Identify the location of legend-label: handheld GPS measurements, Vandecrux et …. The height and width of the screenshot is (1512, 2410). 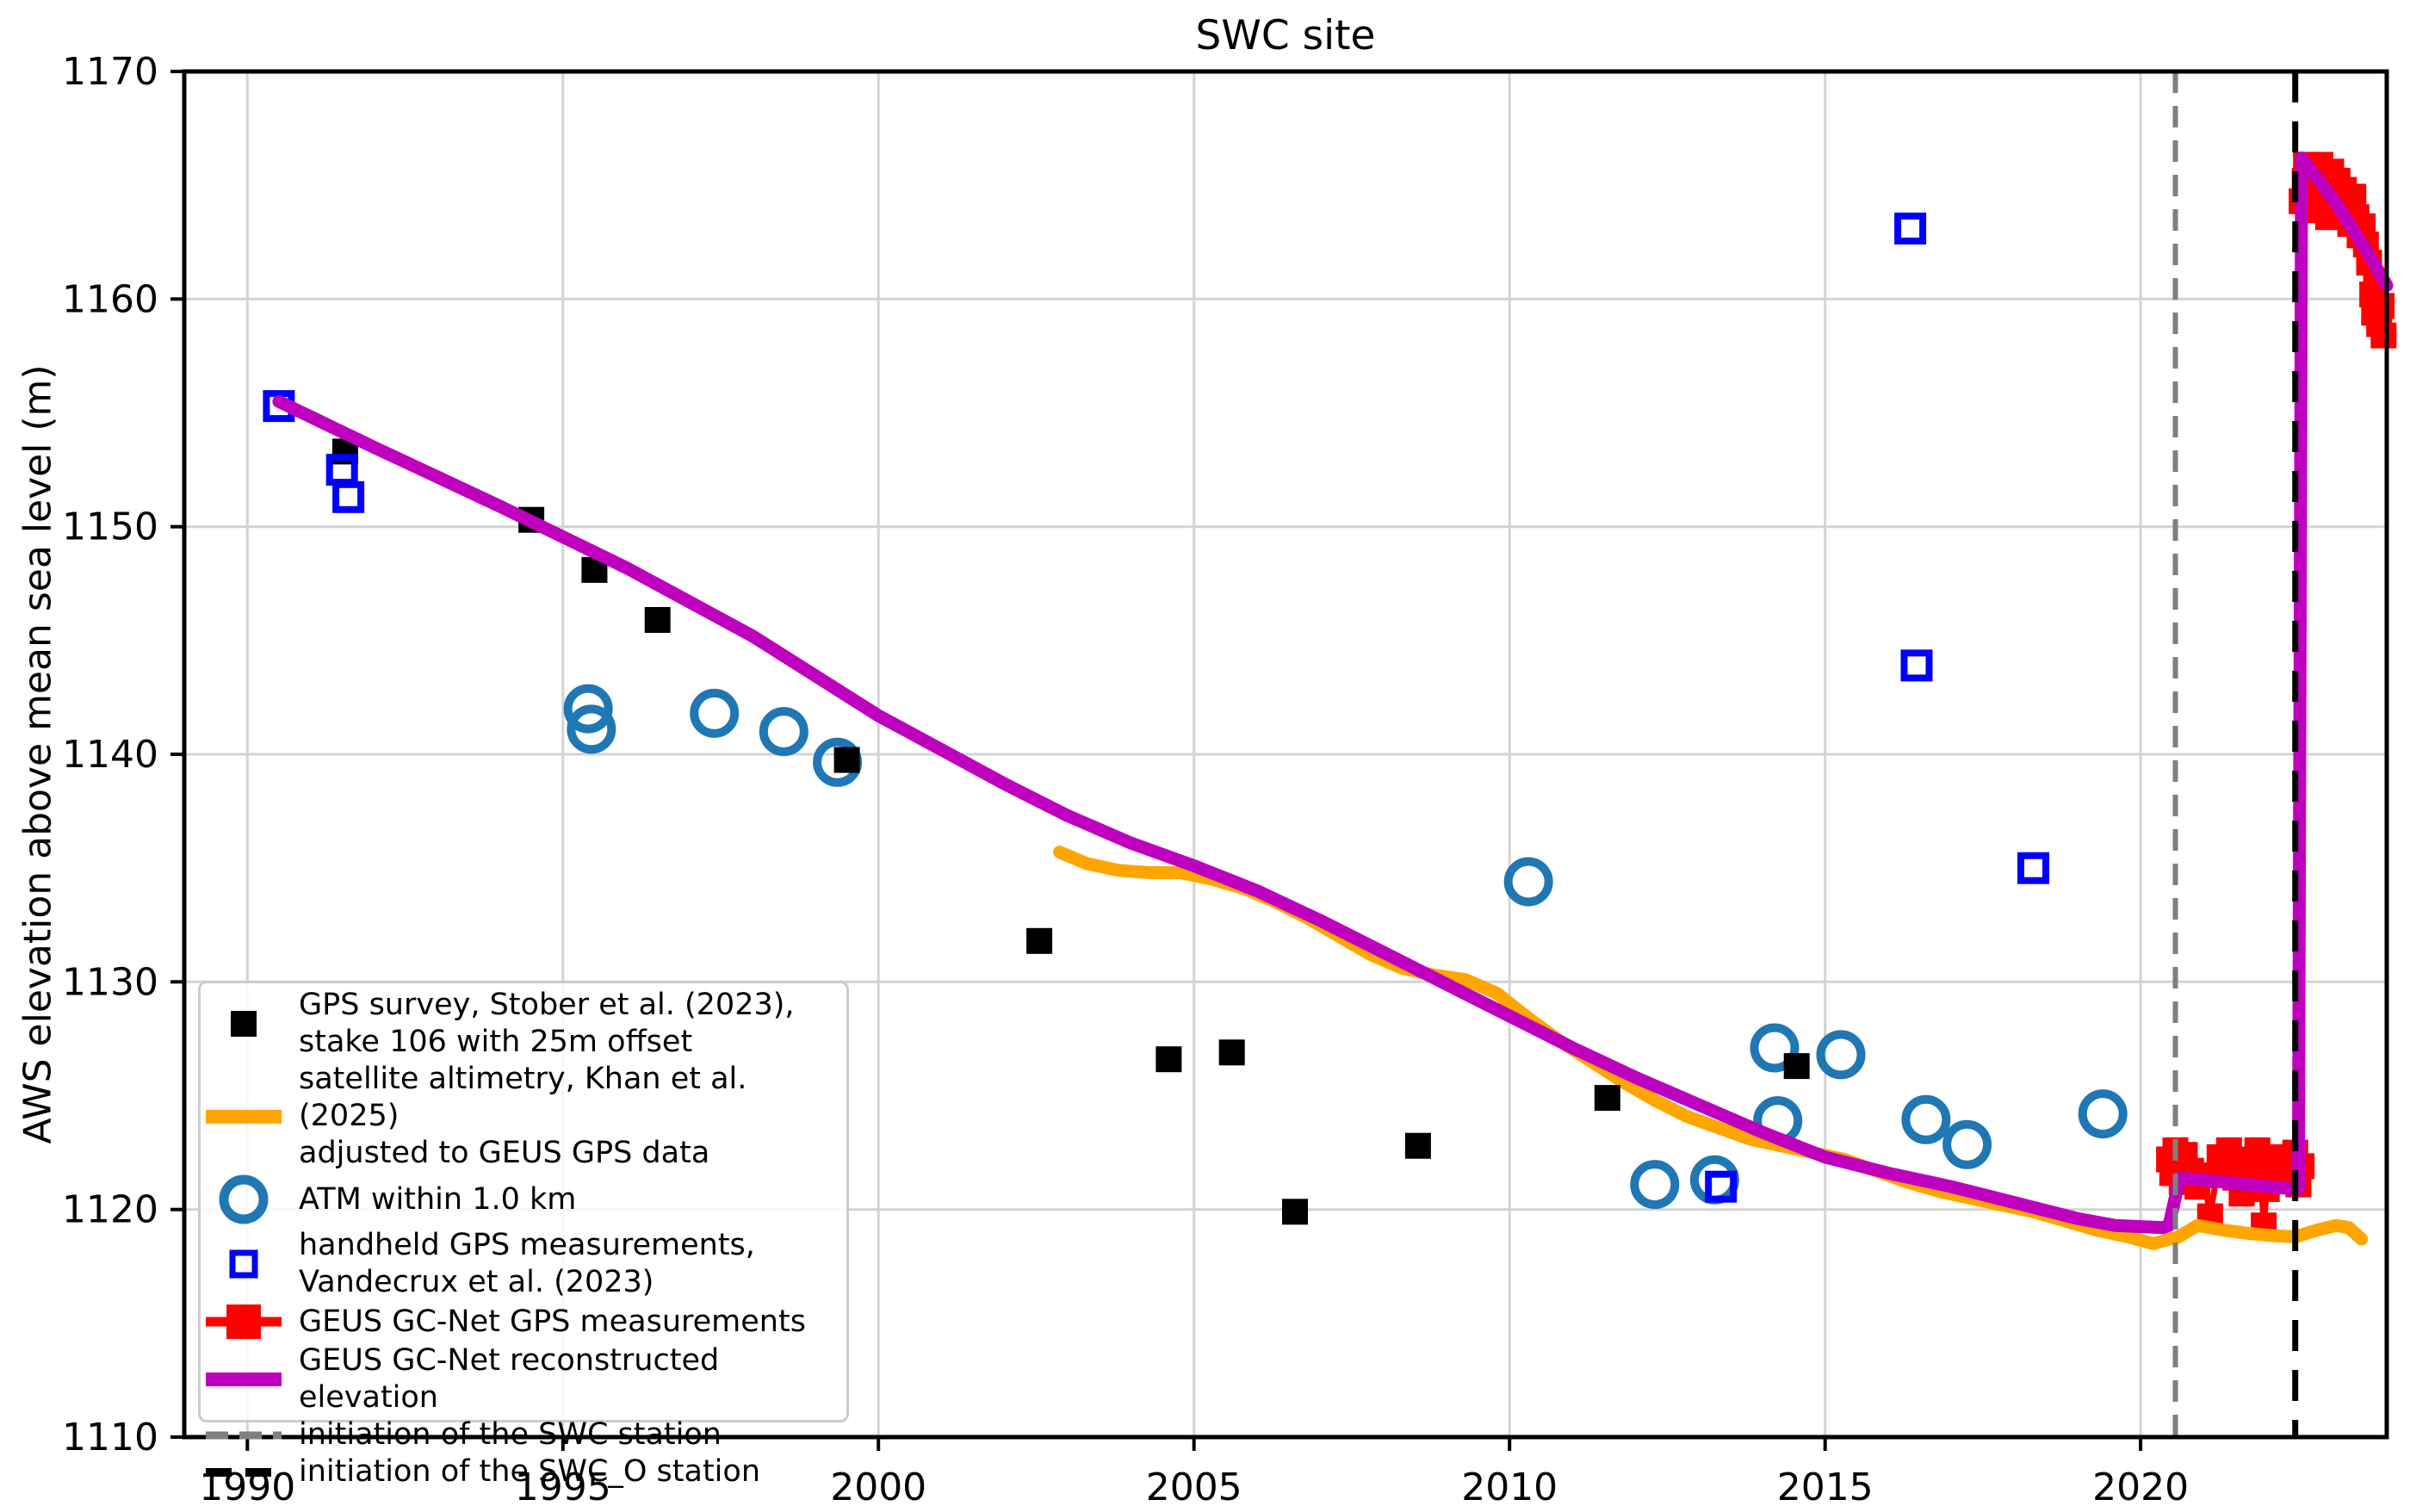
(527, 1264).